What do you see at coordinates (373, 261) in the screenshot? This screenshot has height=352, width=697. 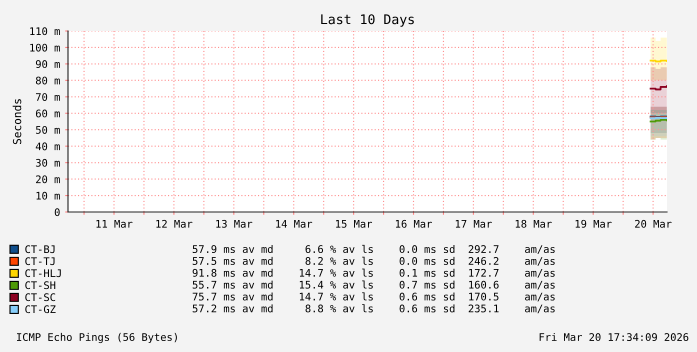 I see `text: 57.5 ms av md 8.2 % av ls 0.0 ms sd 246.2 am/as` at bounding box center [373, 261].